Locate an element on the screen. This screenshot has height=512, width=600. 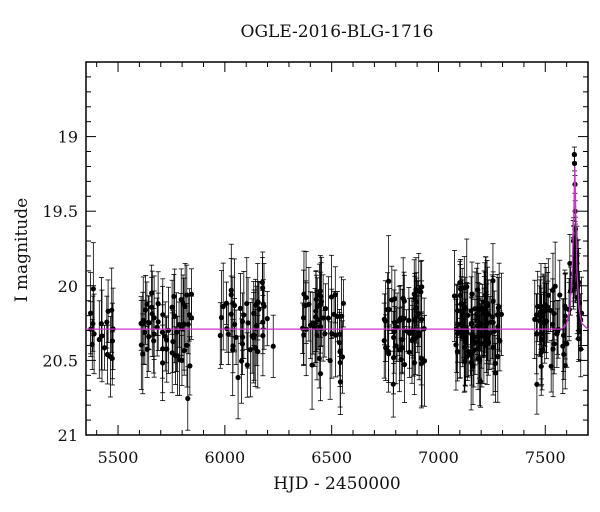
x-tick-labels: 5500 6000 6500 7000 7500 is located at coordinates (332, 457).